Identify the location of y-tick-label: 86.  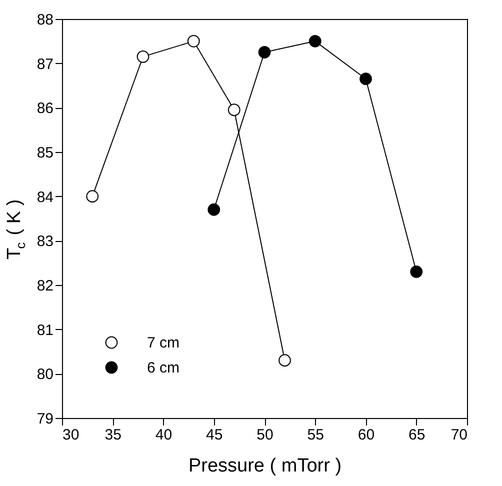
(45, 109).